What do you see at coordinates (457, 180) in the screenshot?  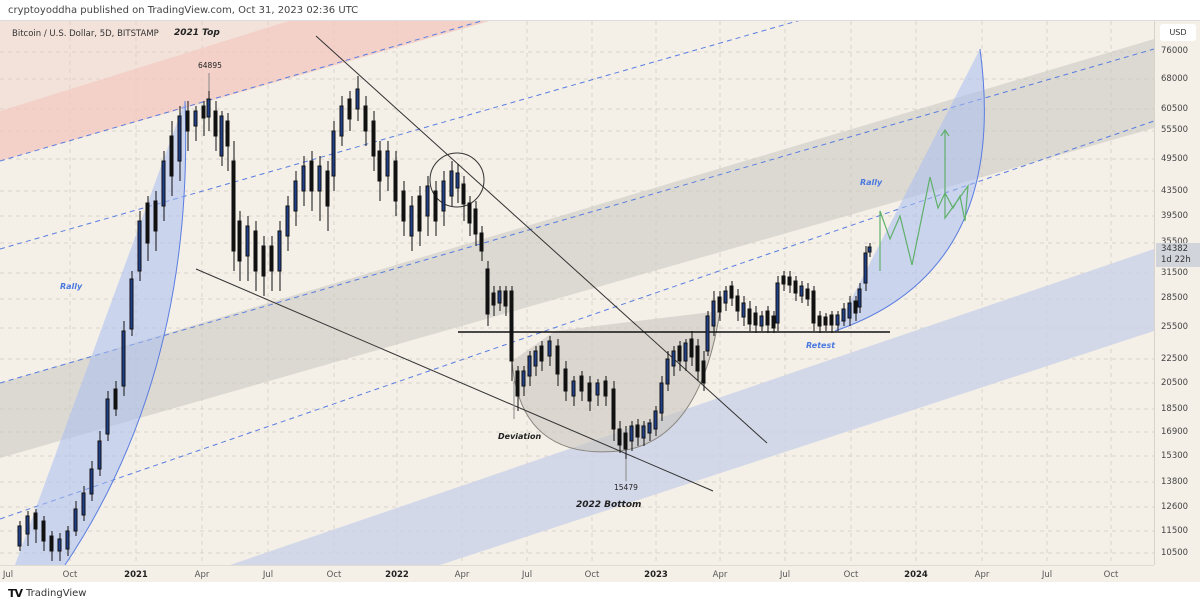 I see `breakdown-circle` at bounding box center [457, 180].